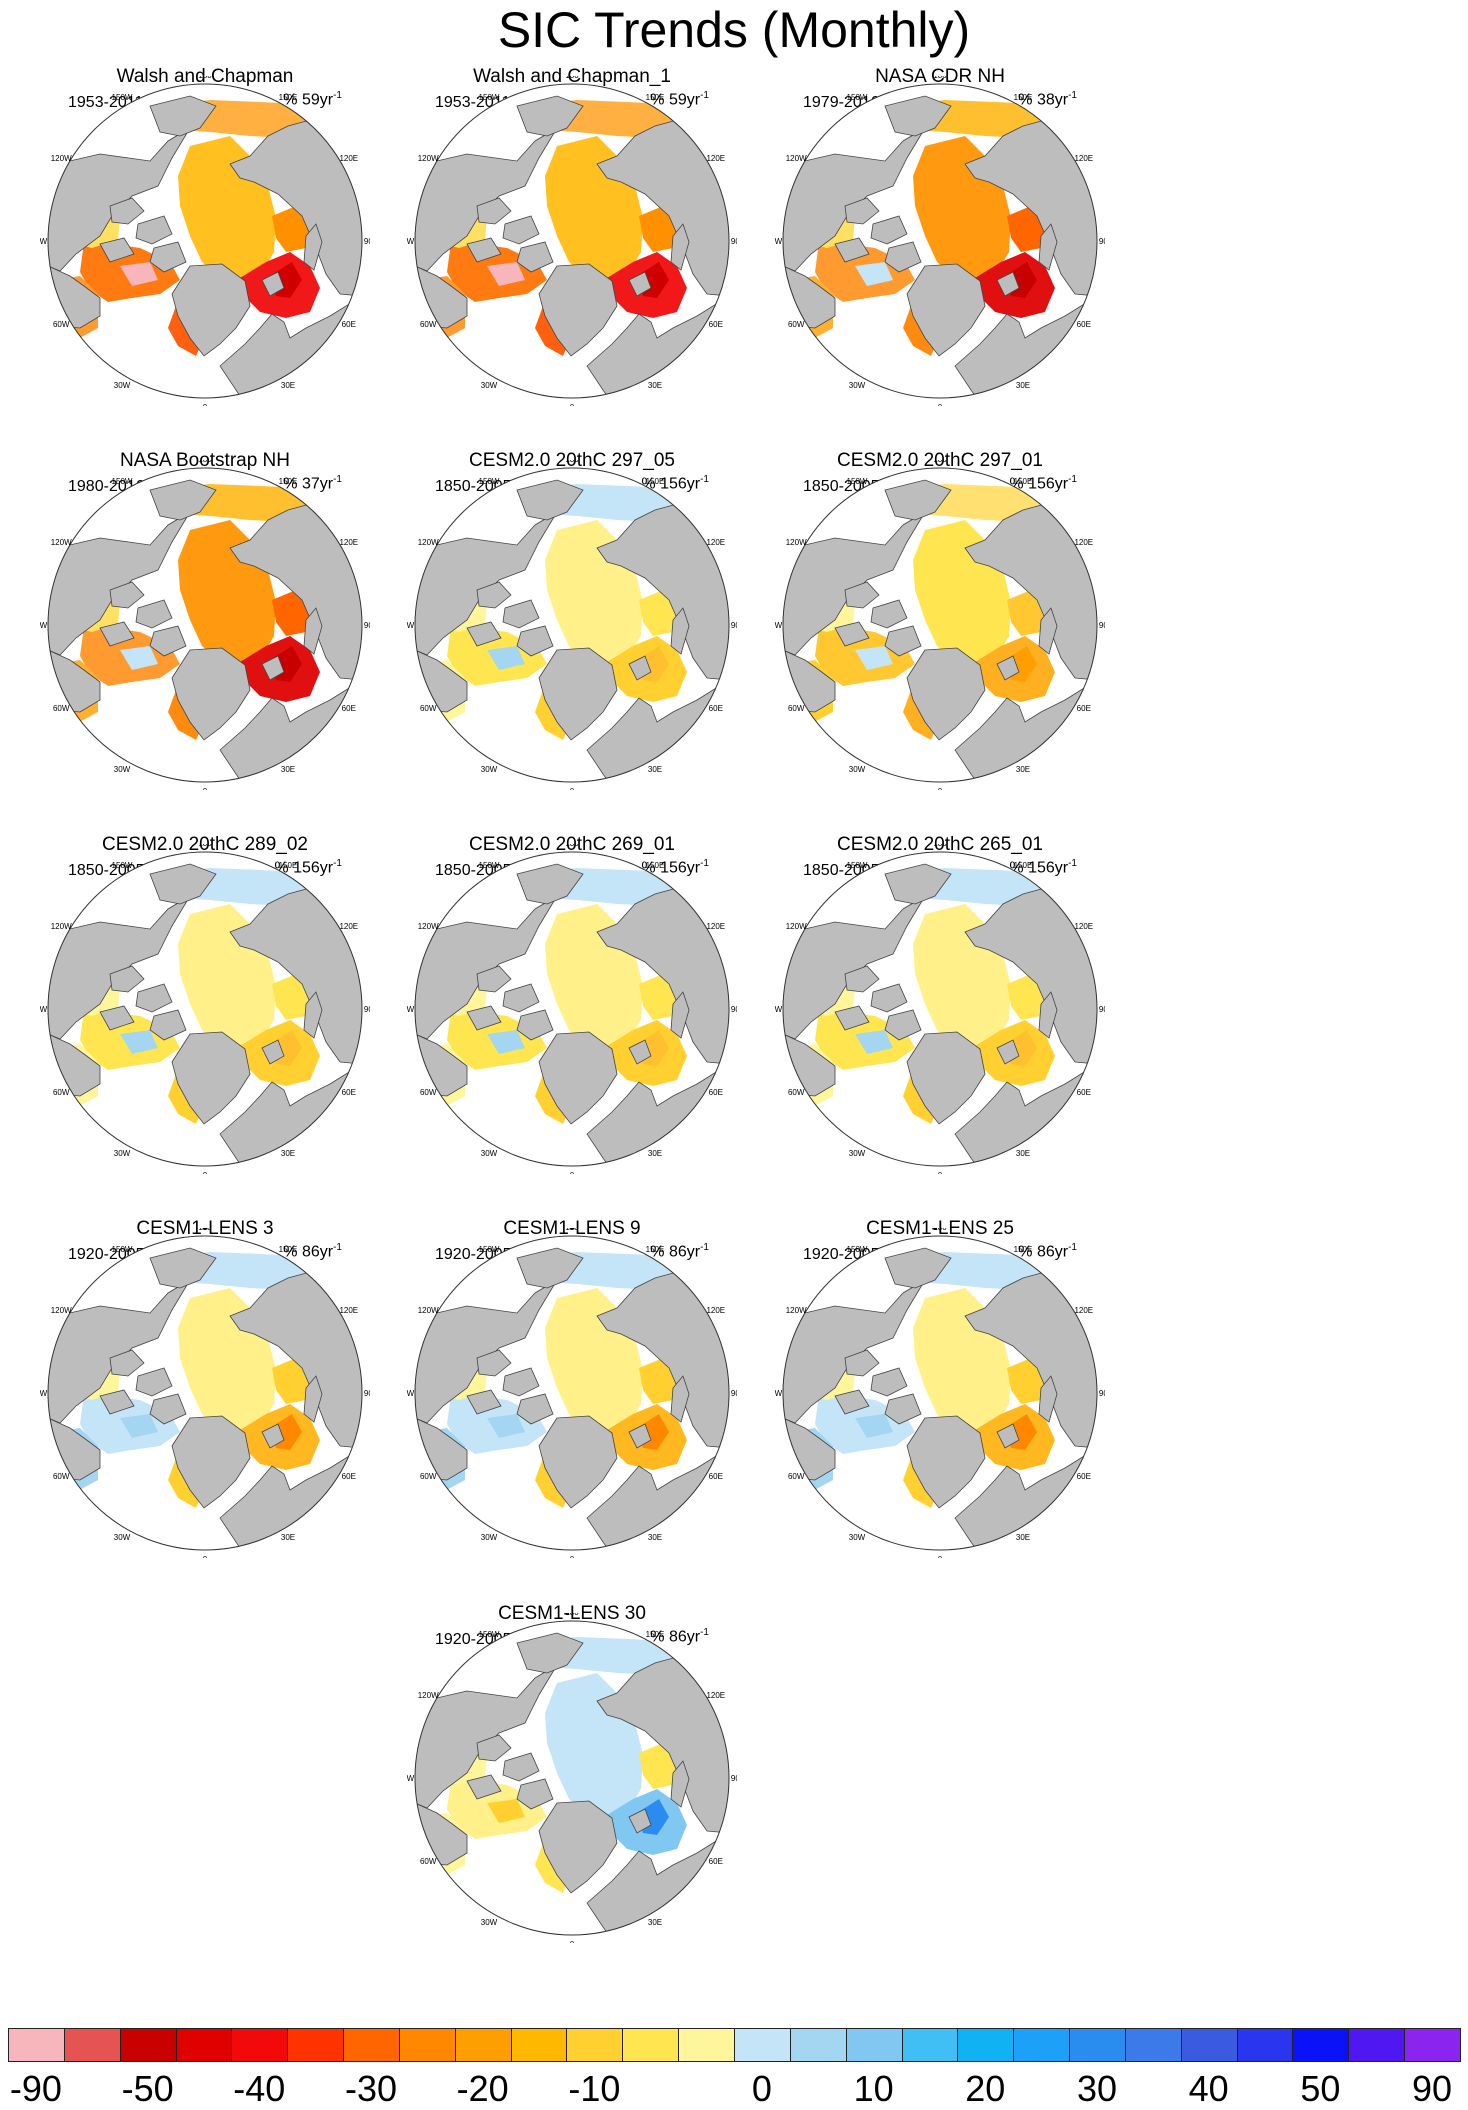 This screenshot has height=2110, width=1468. What do you see at coordinates (482, 2088) in the screenshot?
I see `colorbar-tick-label: -20` at bounding box center [482, 2088].